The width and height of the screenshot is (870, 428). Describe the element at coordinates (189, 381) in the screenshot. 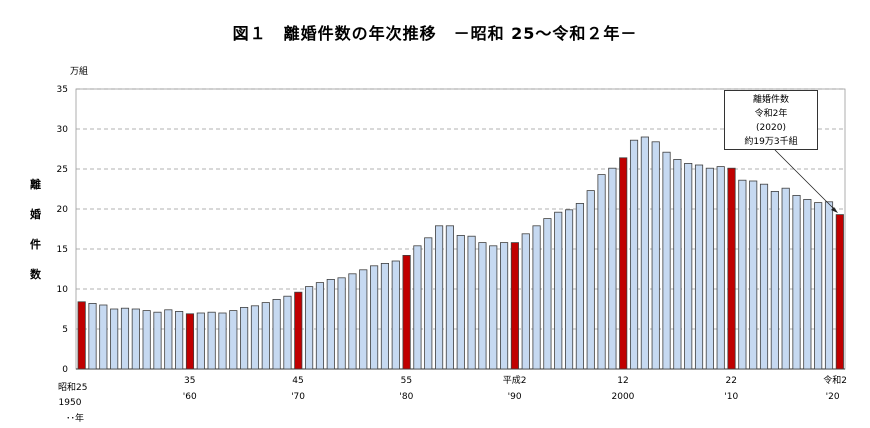

I see `x-tick-era: 35` at that location.